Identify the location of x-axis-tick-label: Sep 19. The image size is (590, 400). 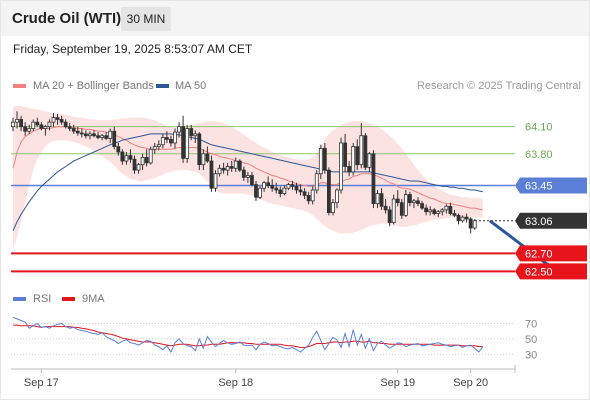
(397, 383).